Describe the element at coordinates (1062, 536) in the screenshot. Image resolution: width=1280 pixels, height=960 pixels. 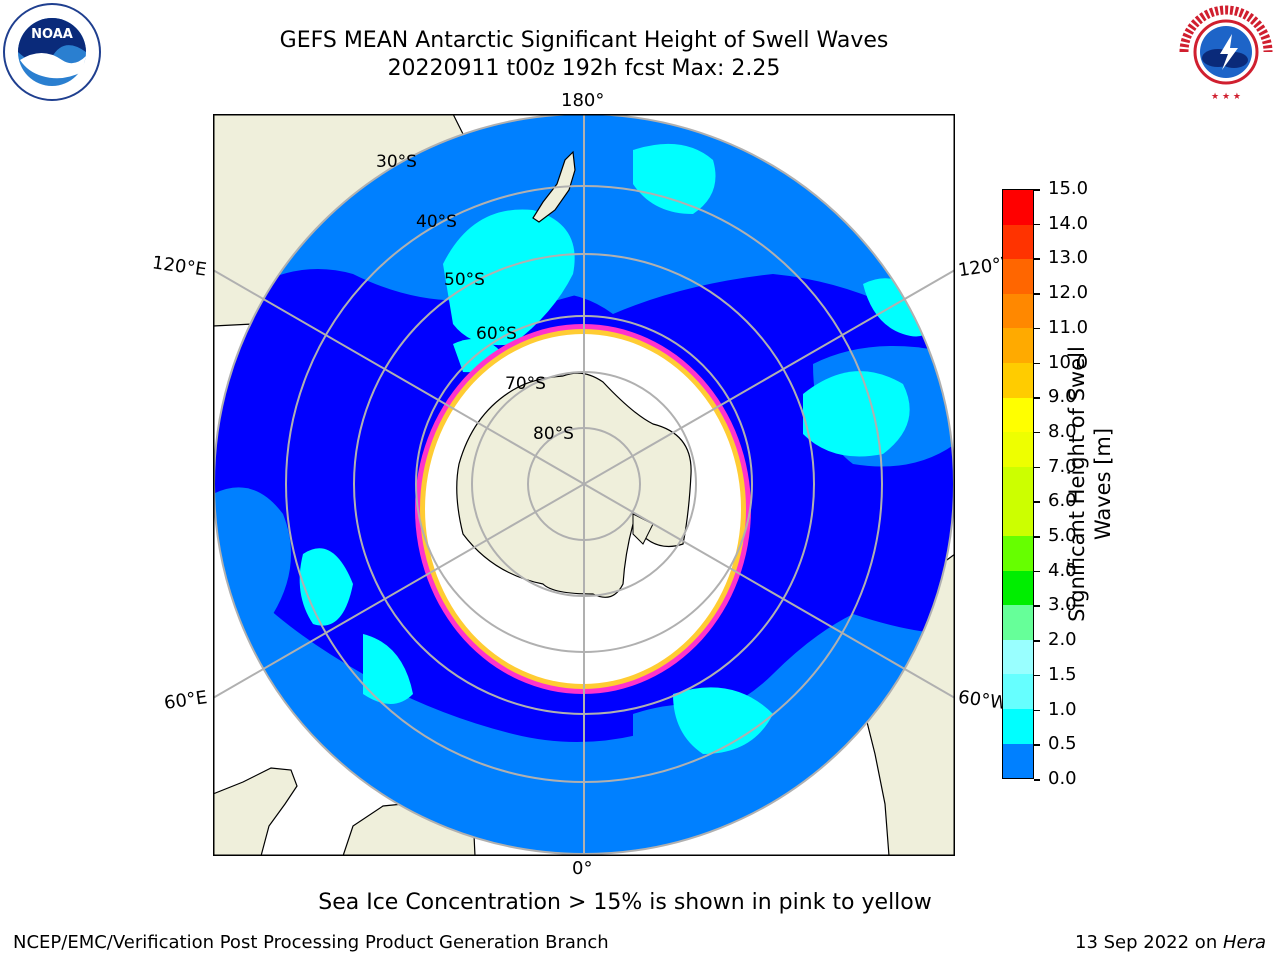
I see `colorbar-tick-label: 5.0` at that location.